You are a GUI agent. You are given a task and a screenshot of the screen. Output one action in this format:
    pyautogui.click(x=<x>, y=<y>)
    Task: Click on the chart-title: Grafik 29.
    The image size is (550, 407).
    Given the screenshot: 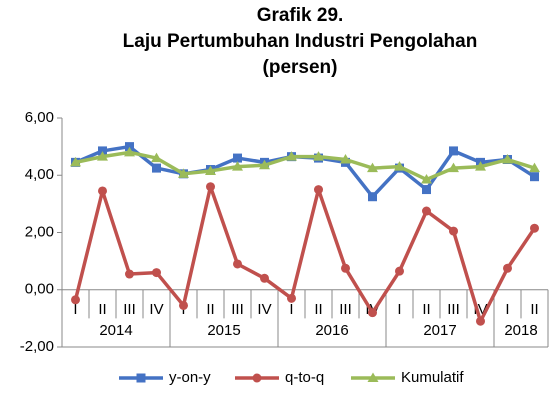 What is the action you would take?
    pyautogui.click(x=300, y=15)
    